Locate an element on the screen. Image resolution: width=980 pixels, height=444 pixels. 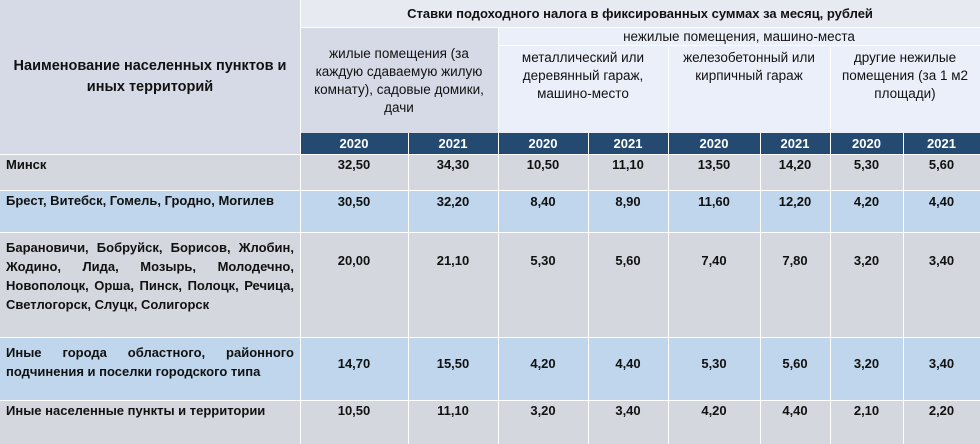
table-cell: 8,40 is located at coordinates (543, 211).